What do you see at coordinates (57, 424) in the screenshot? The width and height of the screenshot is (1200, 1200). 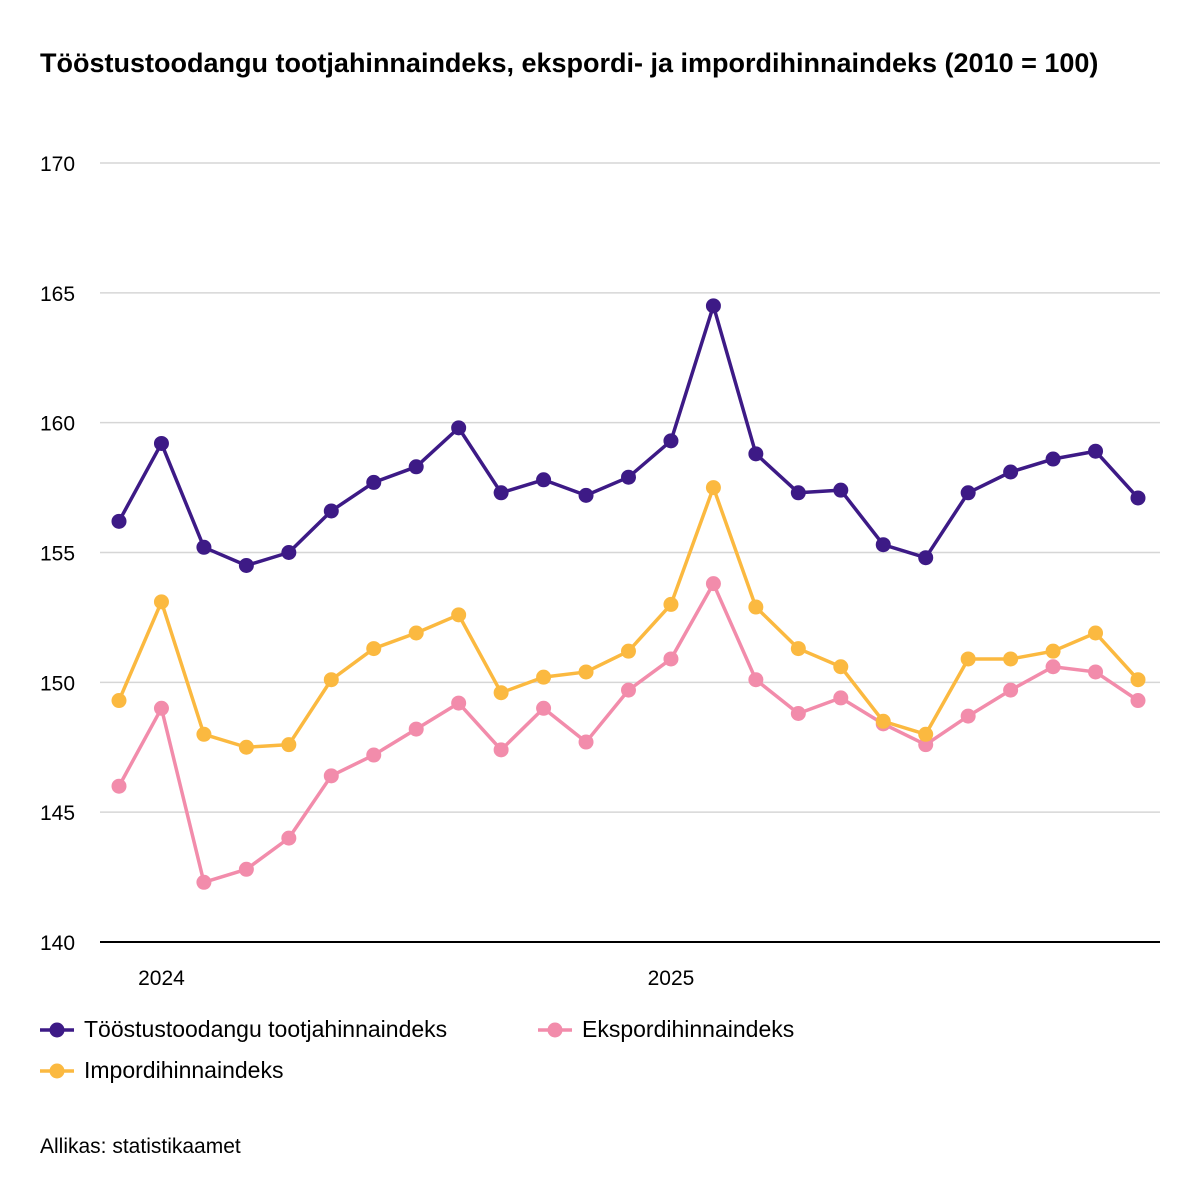 I see `y-tick-label: 160` at bounding box center [57, 424].